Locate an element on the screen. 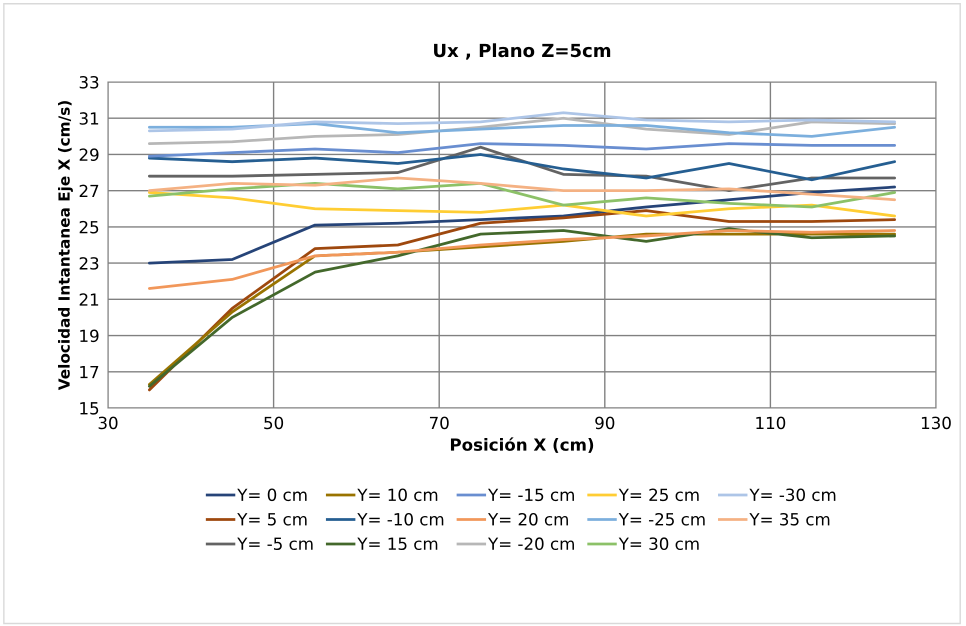 The width and height of the screenshot is (966, 626). legend-label: Y= 35 cm is located at coordinates (789, 519).